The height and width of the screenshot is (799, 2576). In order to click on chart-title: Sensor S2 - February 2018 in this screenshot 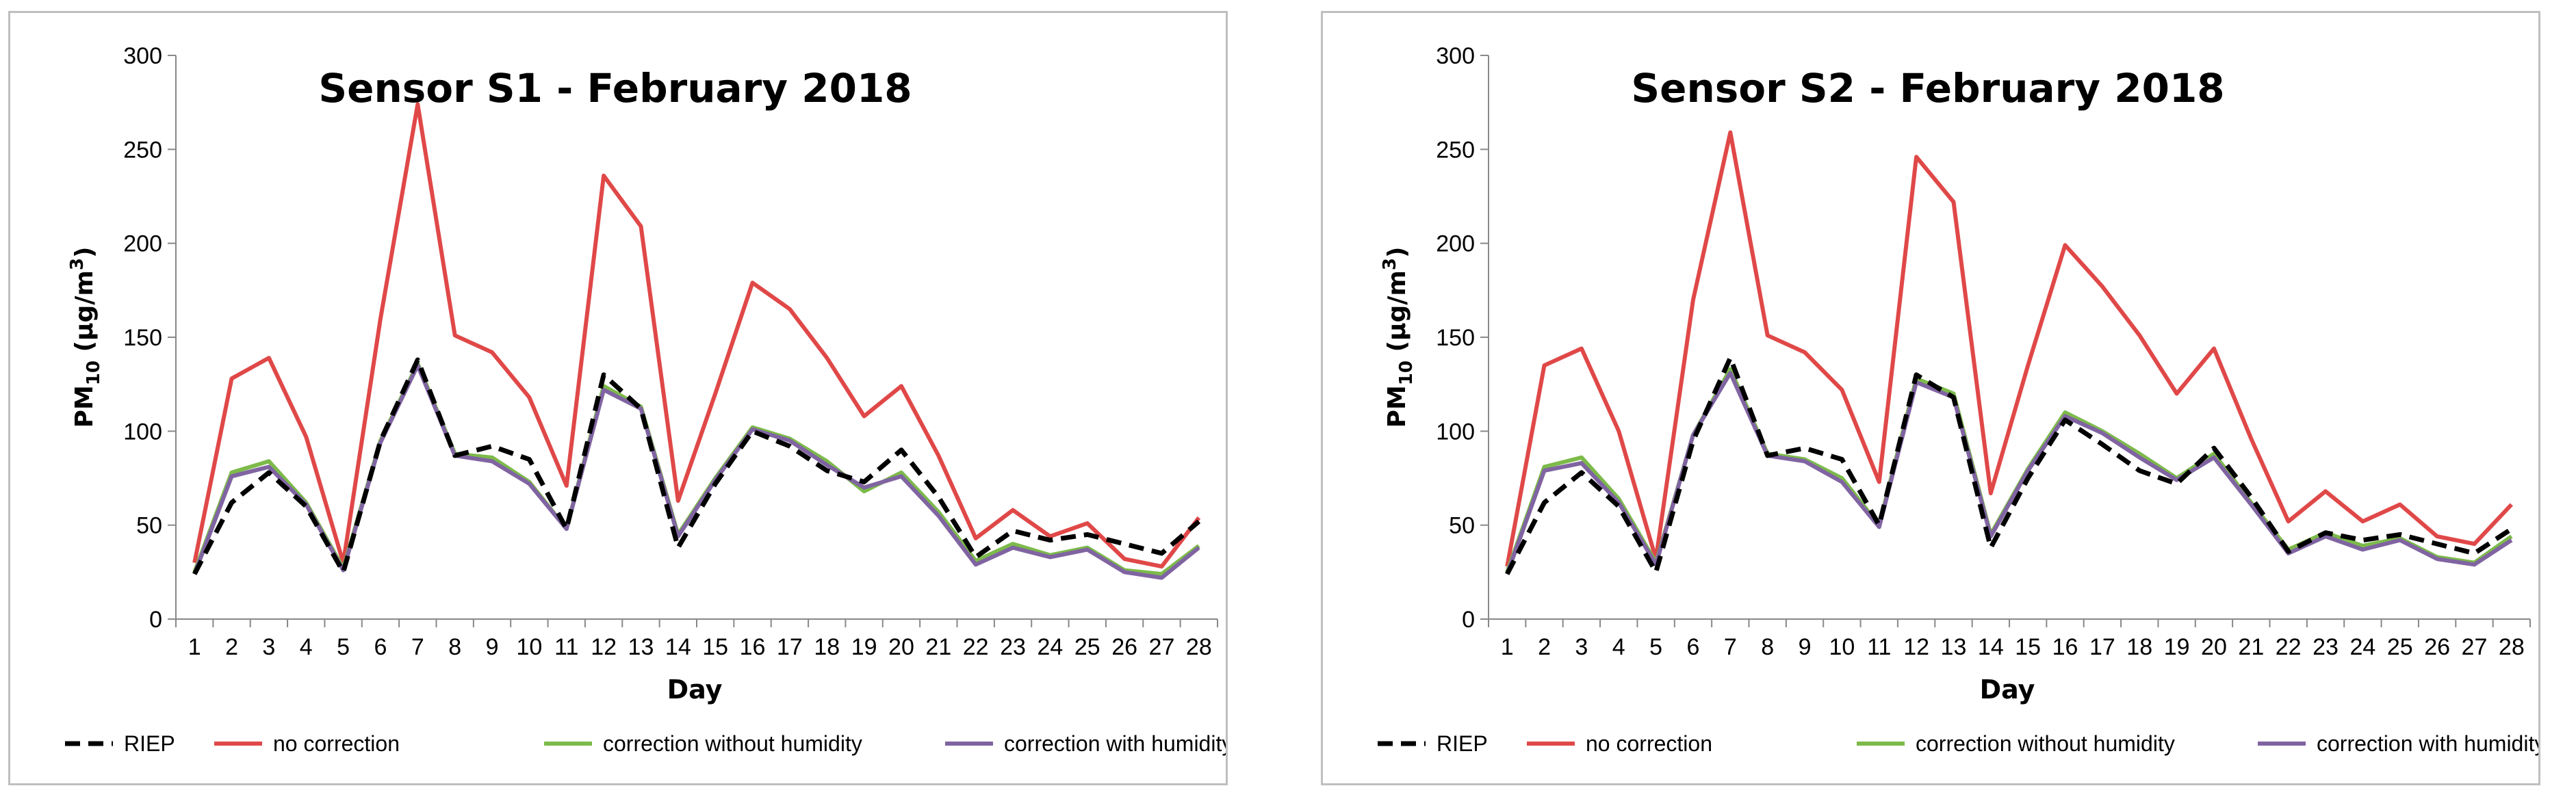, I will do `click(1928, 88)`.